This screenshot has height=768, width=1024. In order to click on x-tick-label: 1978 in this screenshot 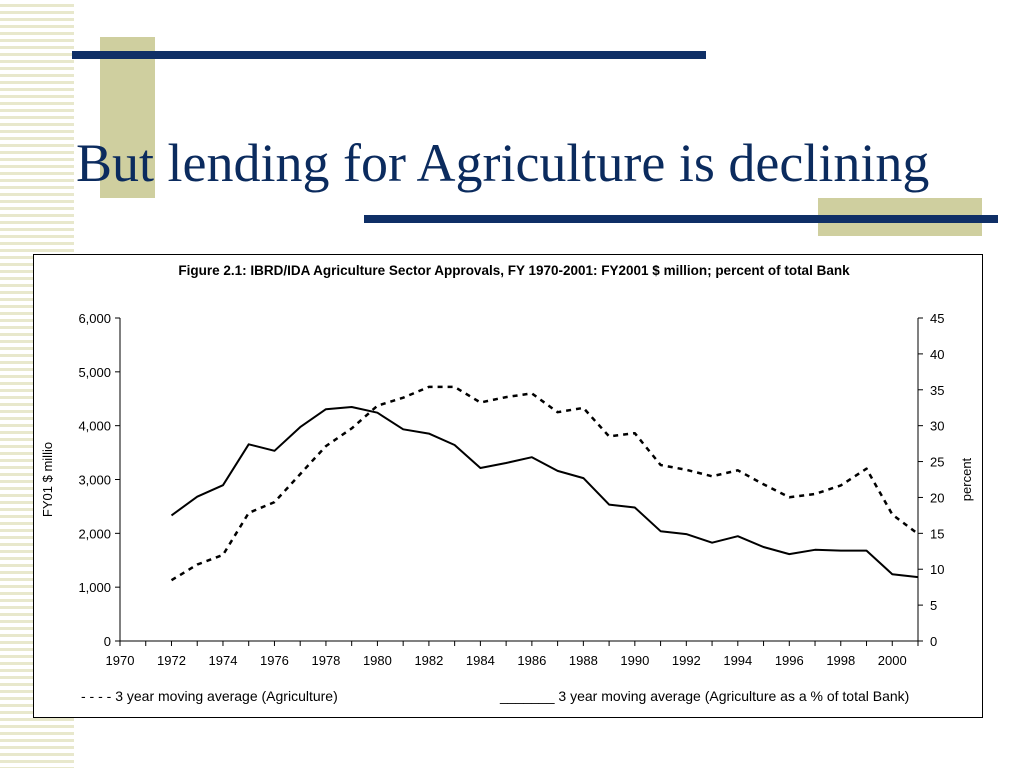, I will do `click(325, 660)`.